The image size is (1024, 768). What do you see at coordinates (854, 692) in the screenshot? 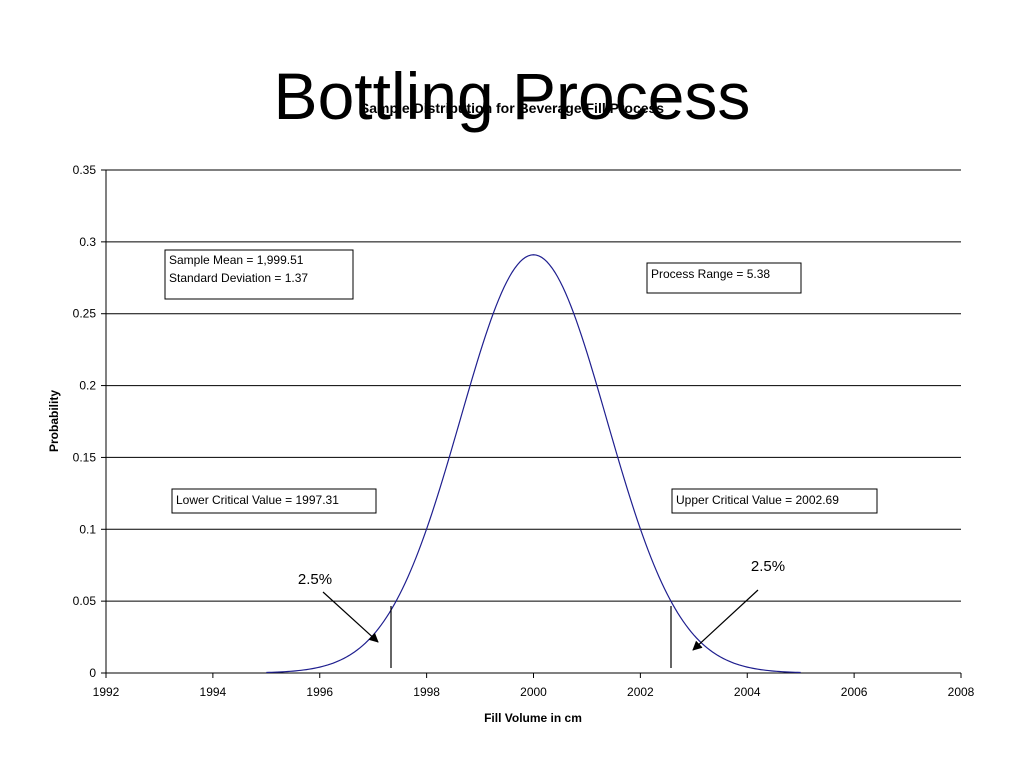
I see `x-tick-label: 2006` at bounding box center [854, 692].